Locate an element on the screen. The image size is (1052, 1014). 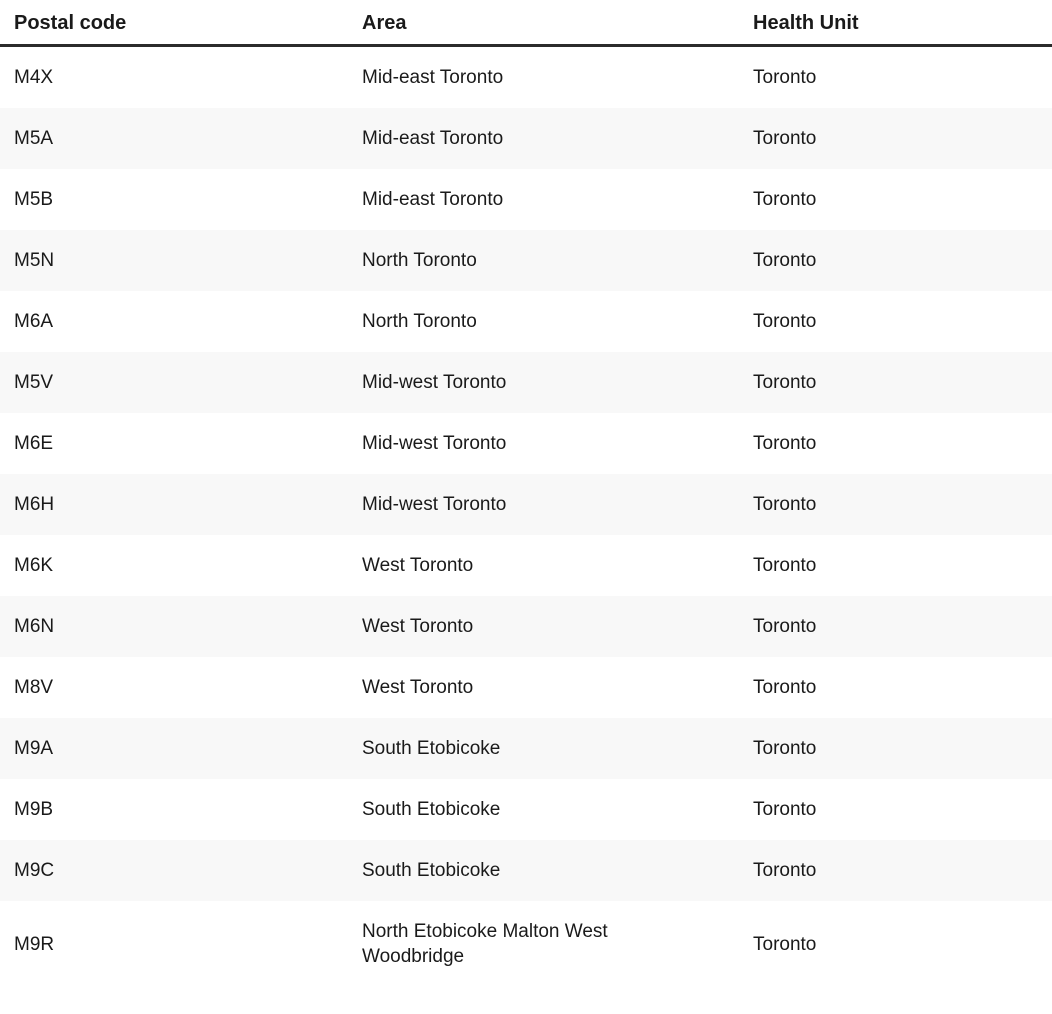
cell-postal-code: M6H is located at coordinates (34, 504).